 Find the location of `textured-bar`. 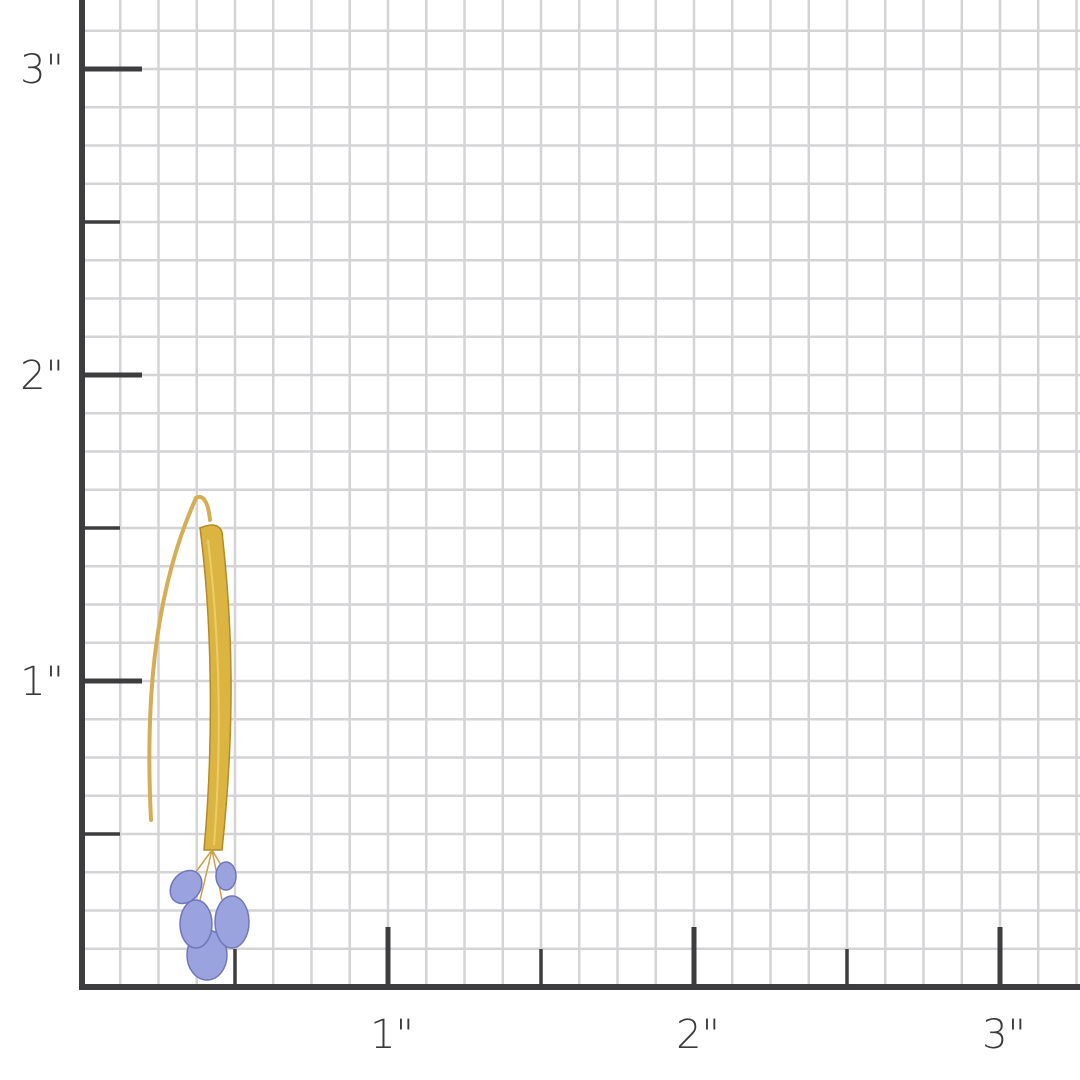

textured-bar is located at coordinates (215, 687).